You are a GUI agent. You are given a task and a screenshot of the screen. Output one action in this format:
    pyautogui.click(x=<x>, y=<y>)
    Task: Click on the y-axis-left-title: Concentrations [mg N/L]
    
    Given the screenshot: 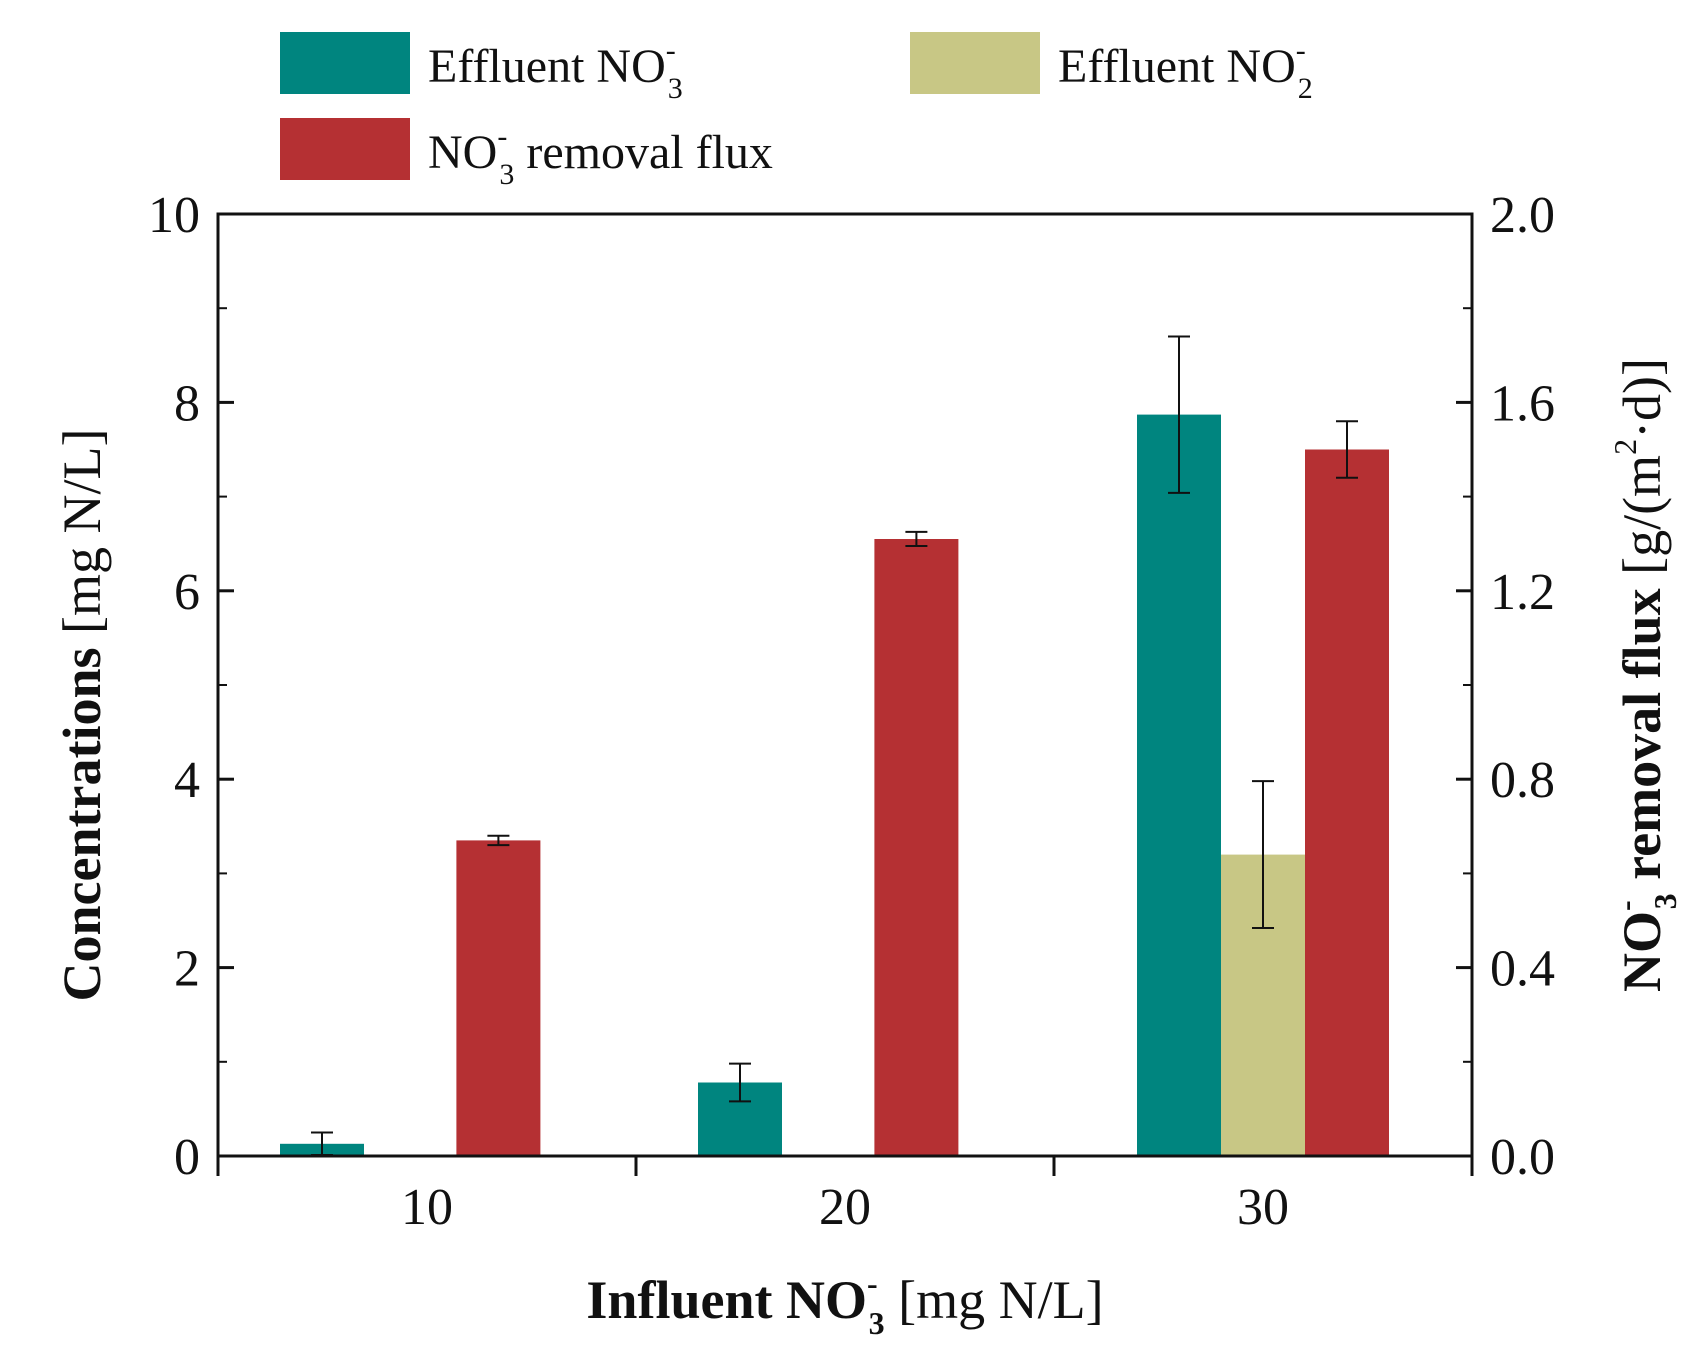 What is the action you would take?
    pyautogui.click(x=82, y=715)
    